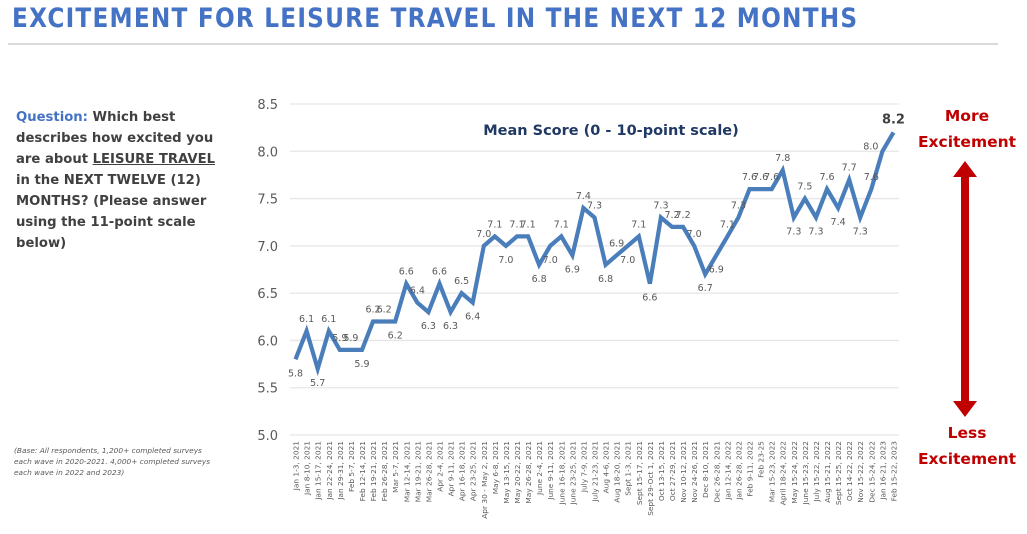  I want to click on y-tick-label: 7.5, so click(267, 200).